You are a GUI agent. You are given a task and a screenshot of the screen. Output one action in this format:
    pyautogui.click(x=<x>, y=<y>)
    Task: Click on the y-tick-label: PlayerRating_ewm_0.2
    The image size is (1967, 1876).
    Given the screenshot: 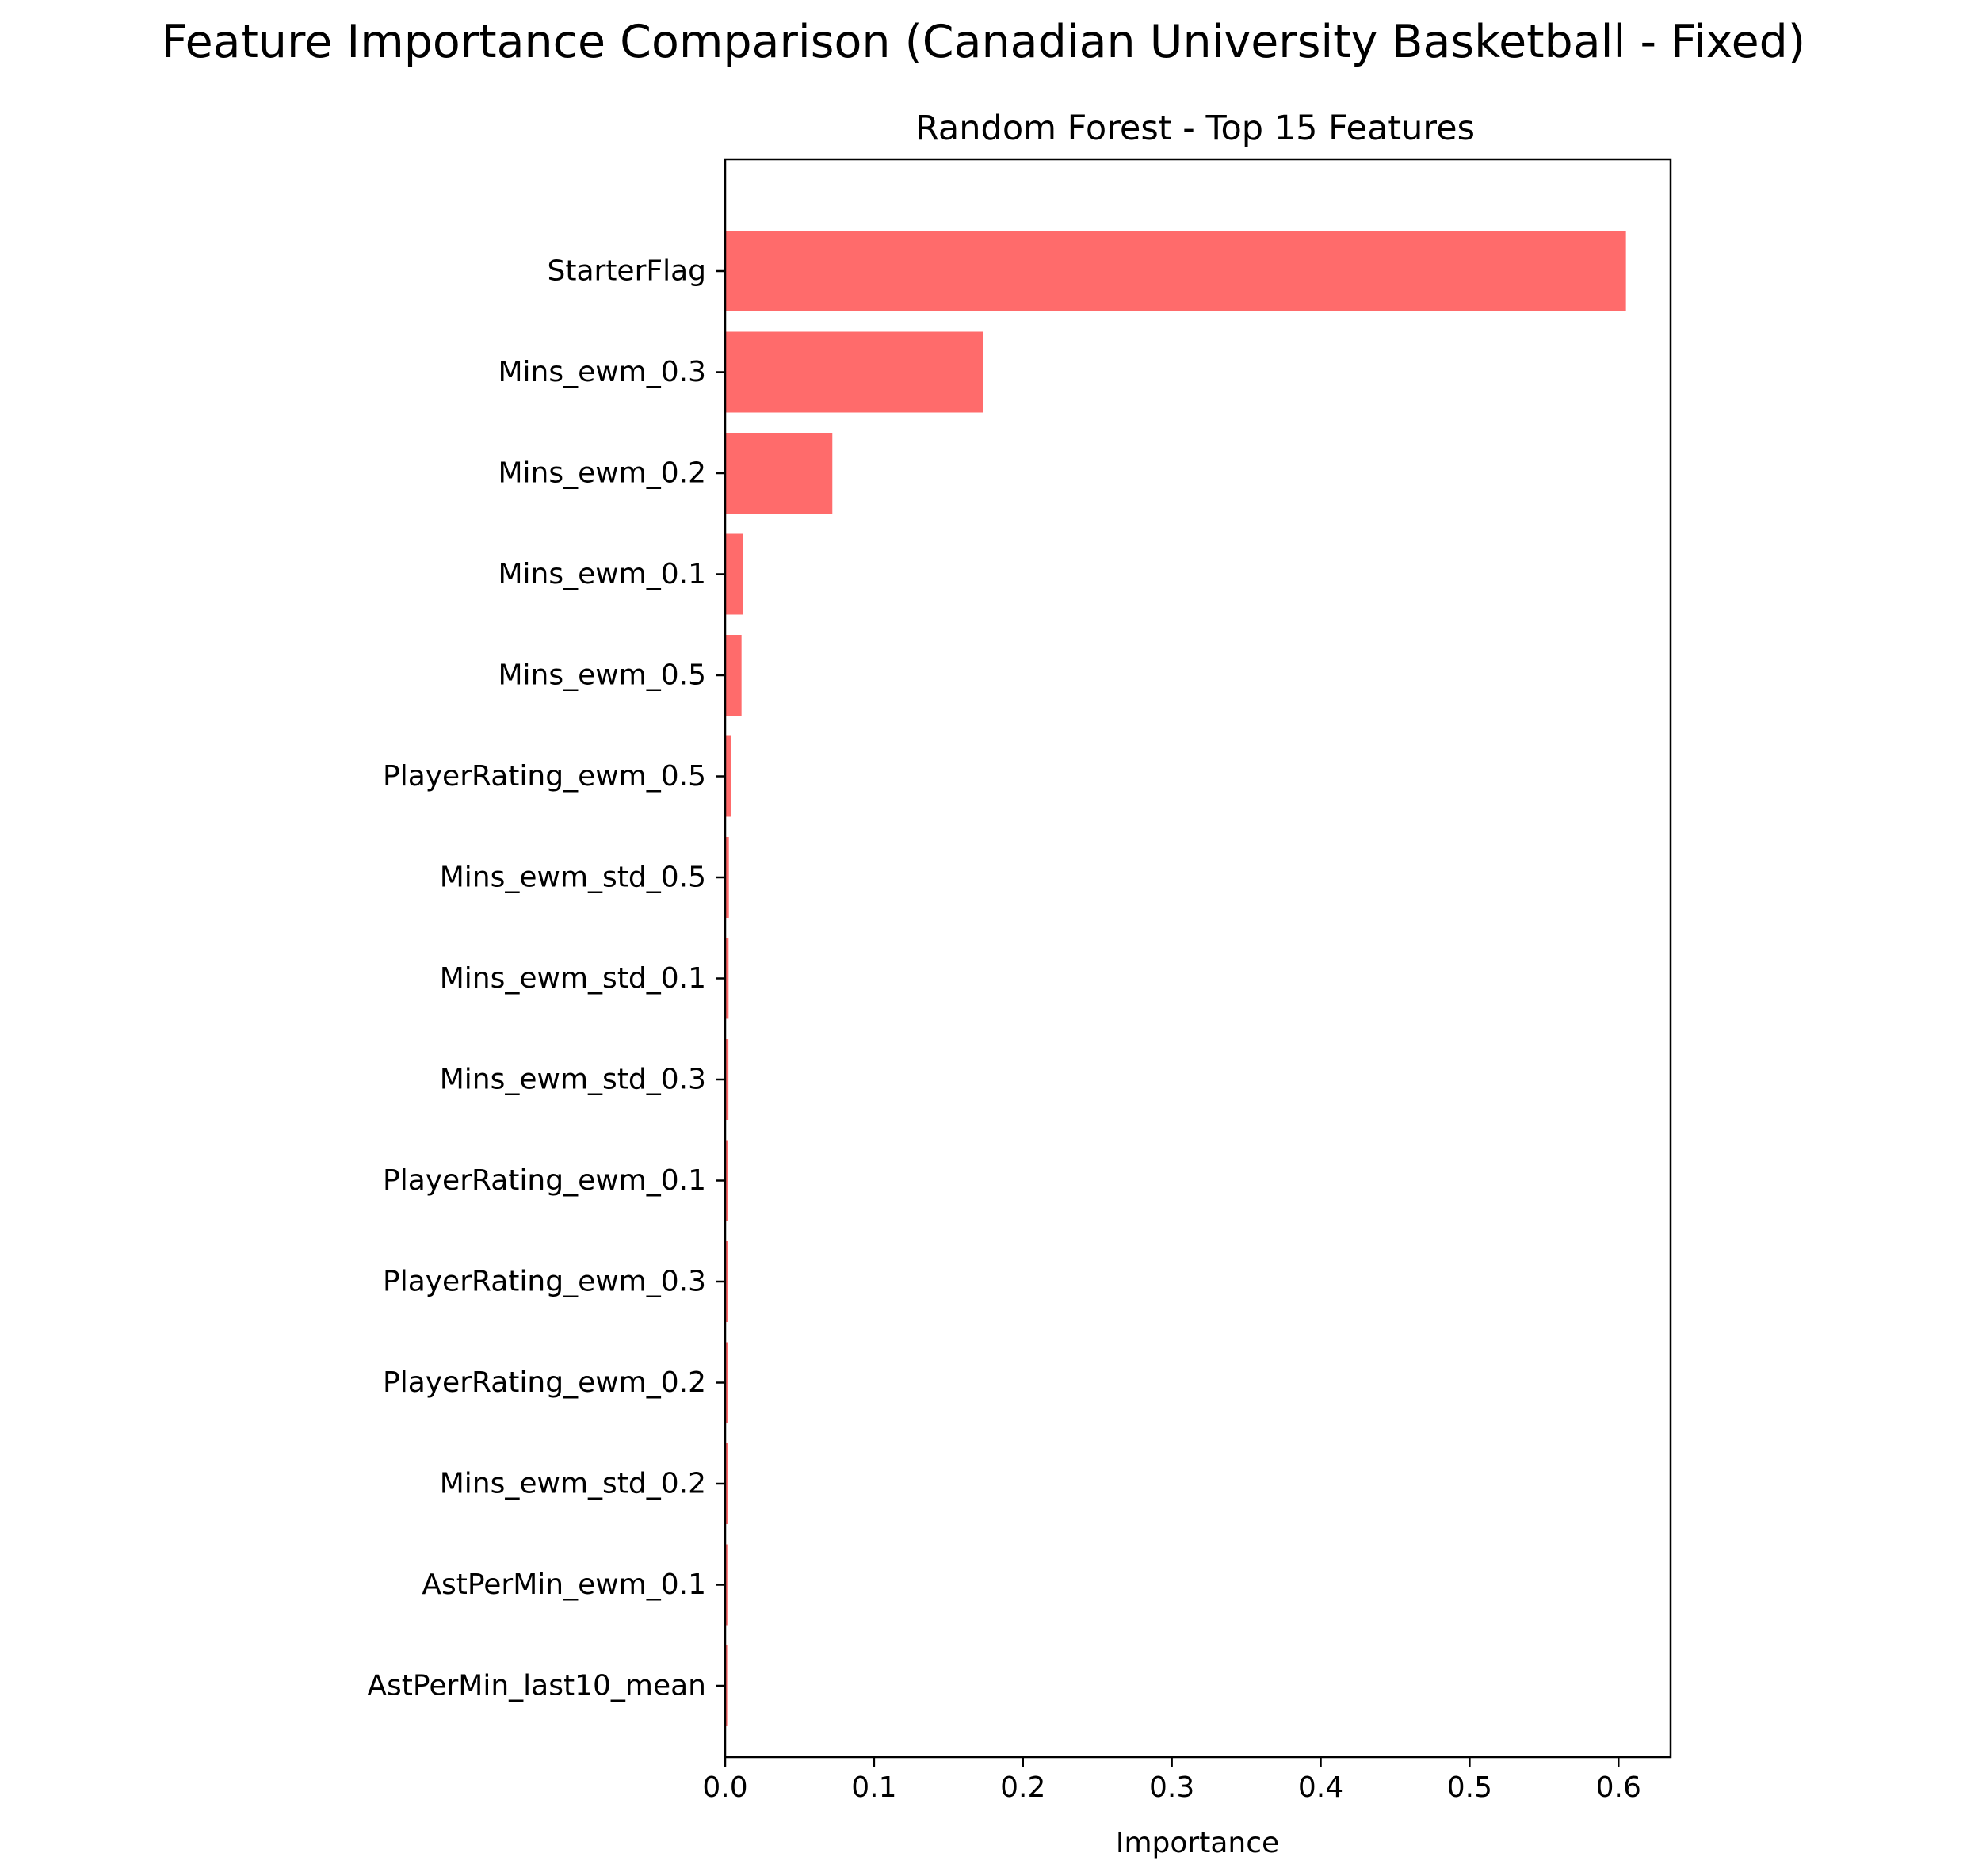 What is the action you would take?
    pyautogui.click(x=544, y=1382)
    